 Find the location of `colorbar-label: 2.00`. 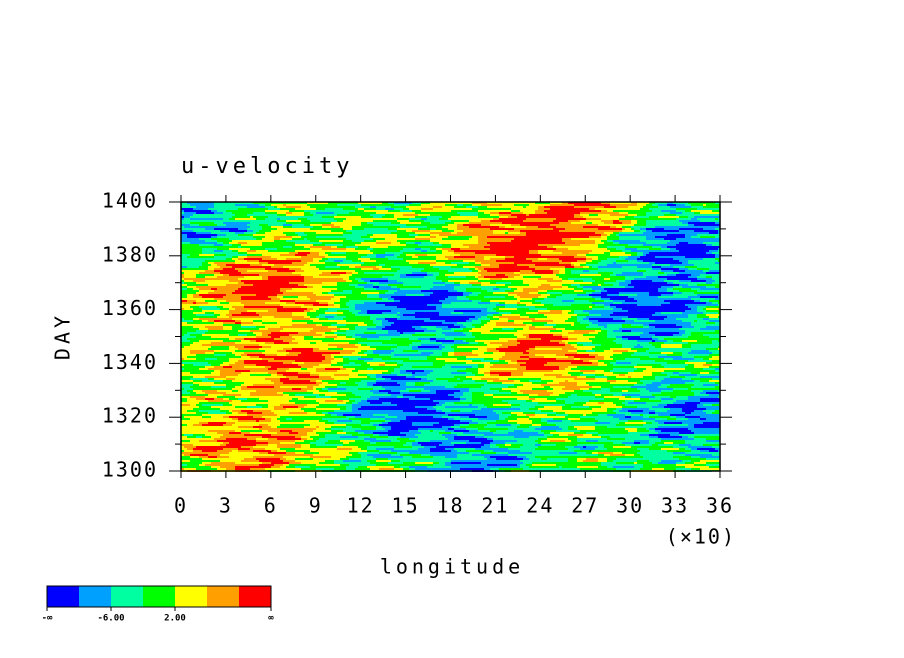

colorbar-label: 2.00 is located at coordinates (175, 619).